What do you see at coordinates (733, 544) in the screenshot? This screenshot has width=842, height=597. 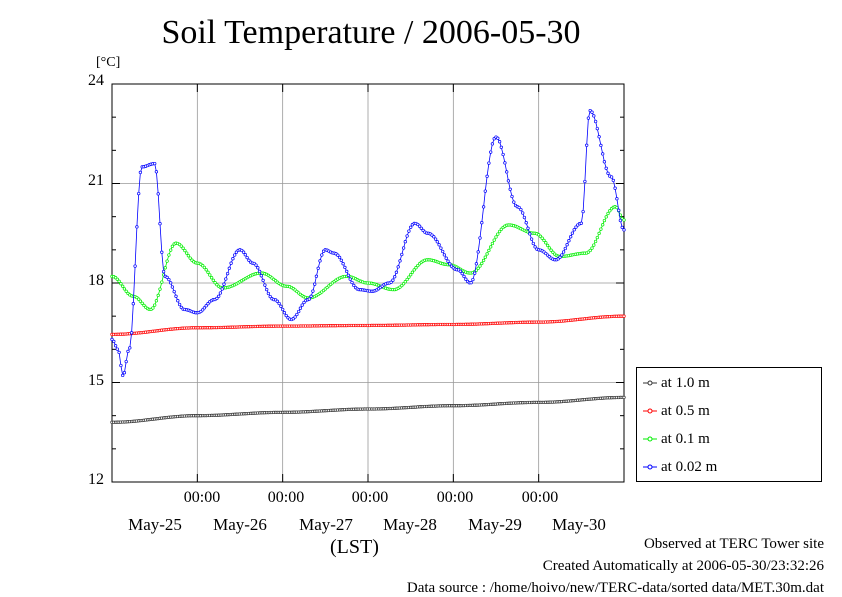 I see `footer-site: Observed at TERC Tower site` at bounding box center [733, 544].